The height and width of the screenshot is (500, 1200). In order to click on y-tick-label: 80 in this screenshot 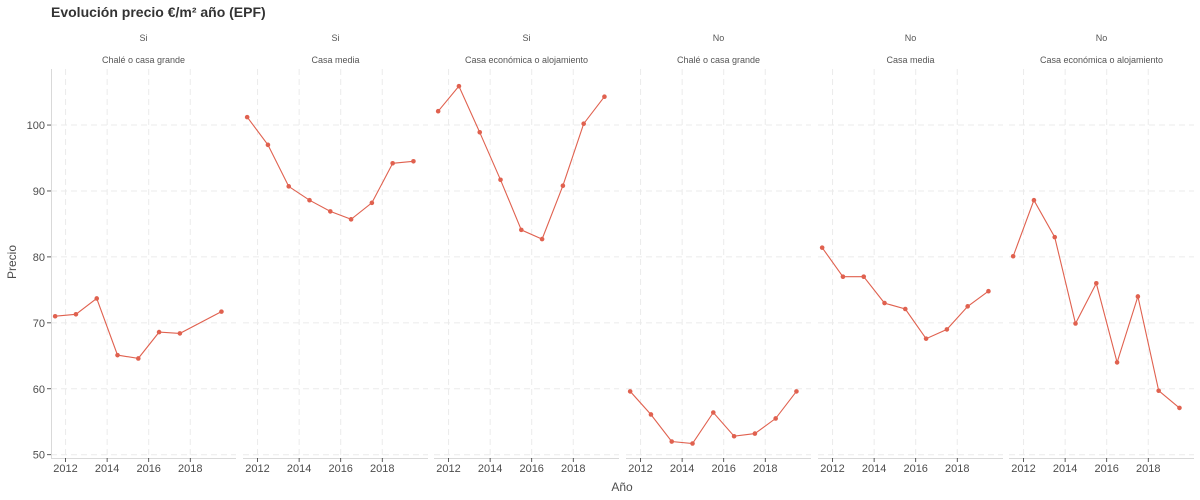, I will do `click(39, 258)`.